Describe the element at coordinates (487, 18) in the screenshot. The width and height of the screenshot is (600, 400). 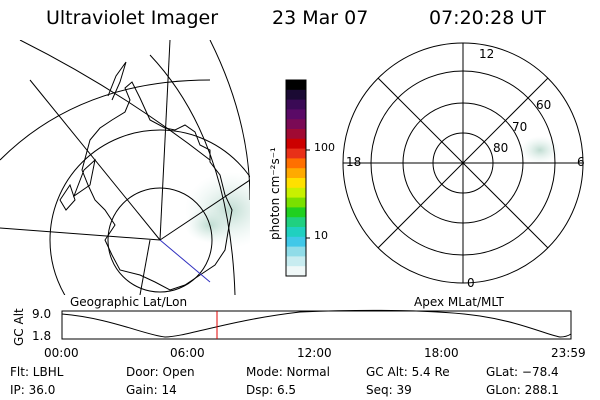
I see `time-label: 07:20:28 UT` at that location.